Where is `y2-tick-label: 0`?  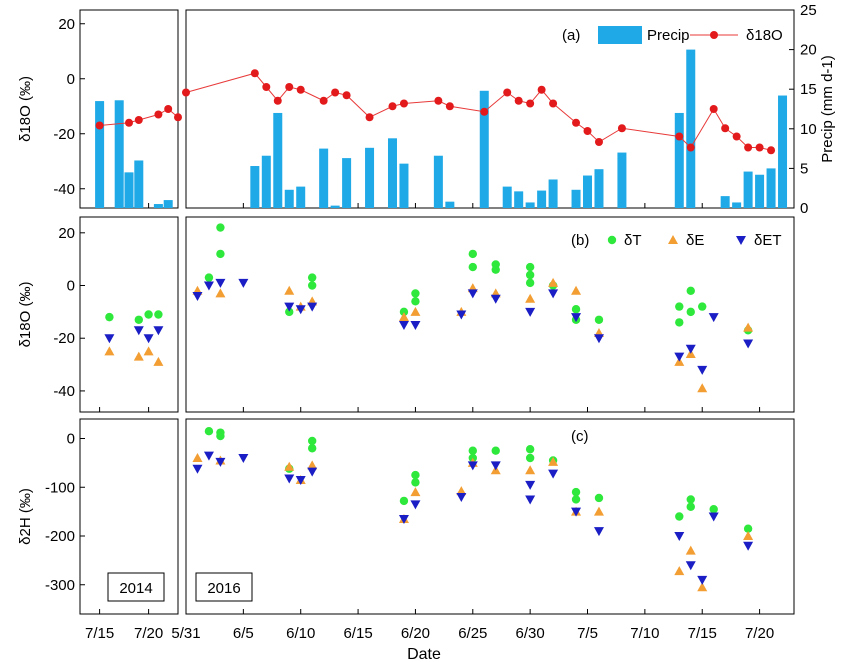
y2-tick-label: 0 is located at coordinates (804, 208).